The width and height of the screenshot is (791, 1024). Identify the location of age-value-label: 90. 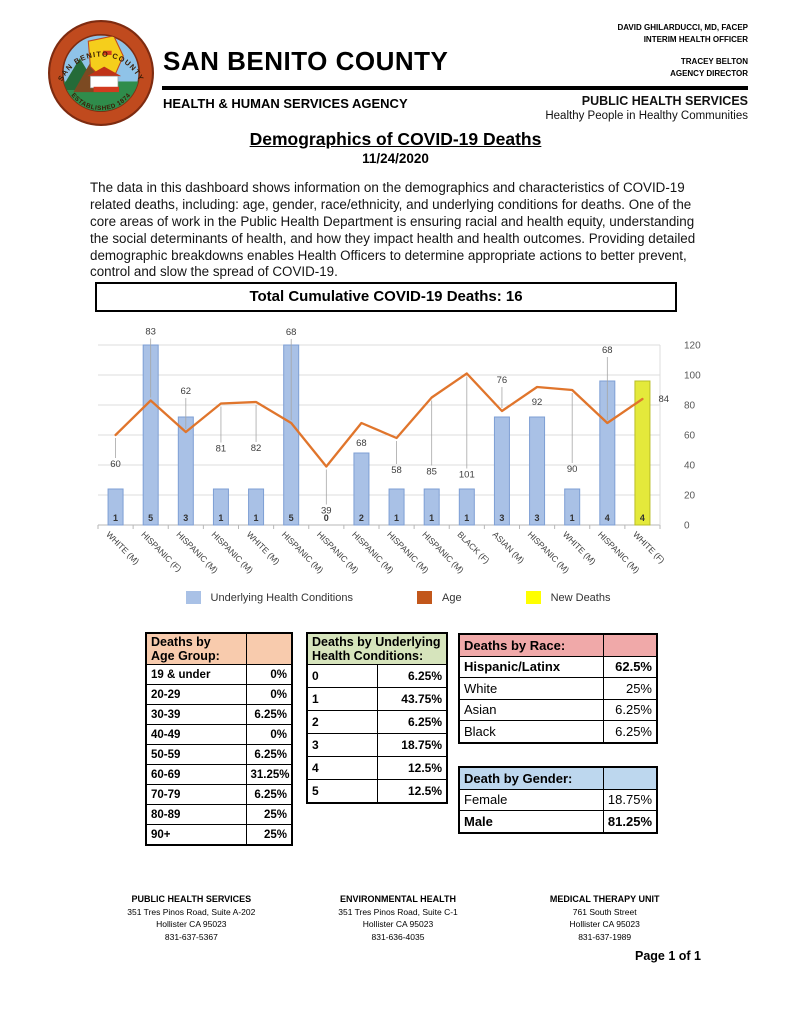
(572, 469).